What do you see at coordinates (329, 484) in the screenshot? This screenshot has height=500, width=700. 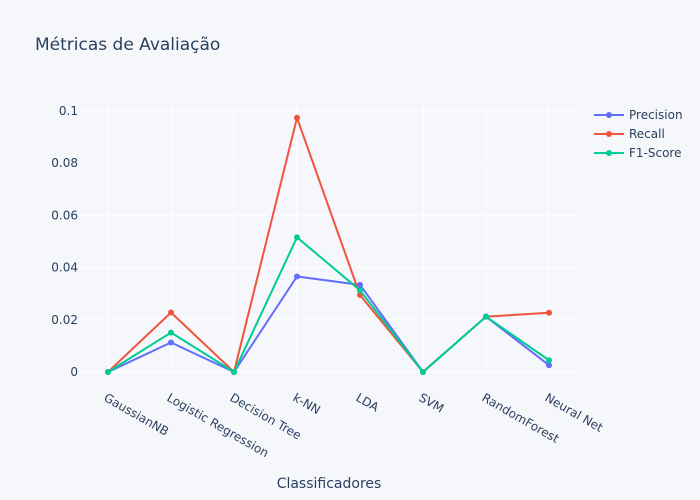 I see `x-axis-title: Classificadores` at bounding box center [329, 484].